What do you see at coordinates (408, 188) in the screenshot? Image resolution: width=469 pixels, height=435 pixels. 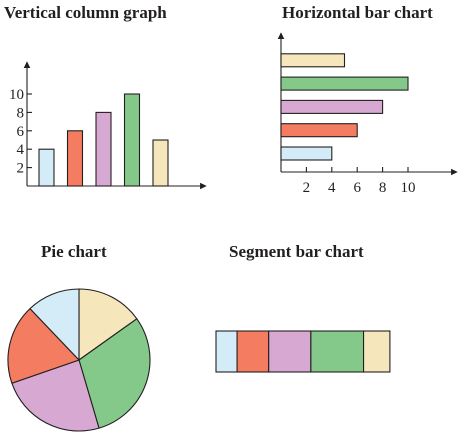 I see `horizontal-chart-x-tick-label: 10` at bounding box center [408, 188].